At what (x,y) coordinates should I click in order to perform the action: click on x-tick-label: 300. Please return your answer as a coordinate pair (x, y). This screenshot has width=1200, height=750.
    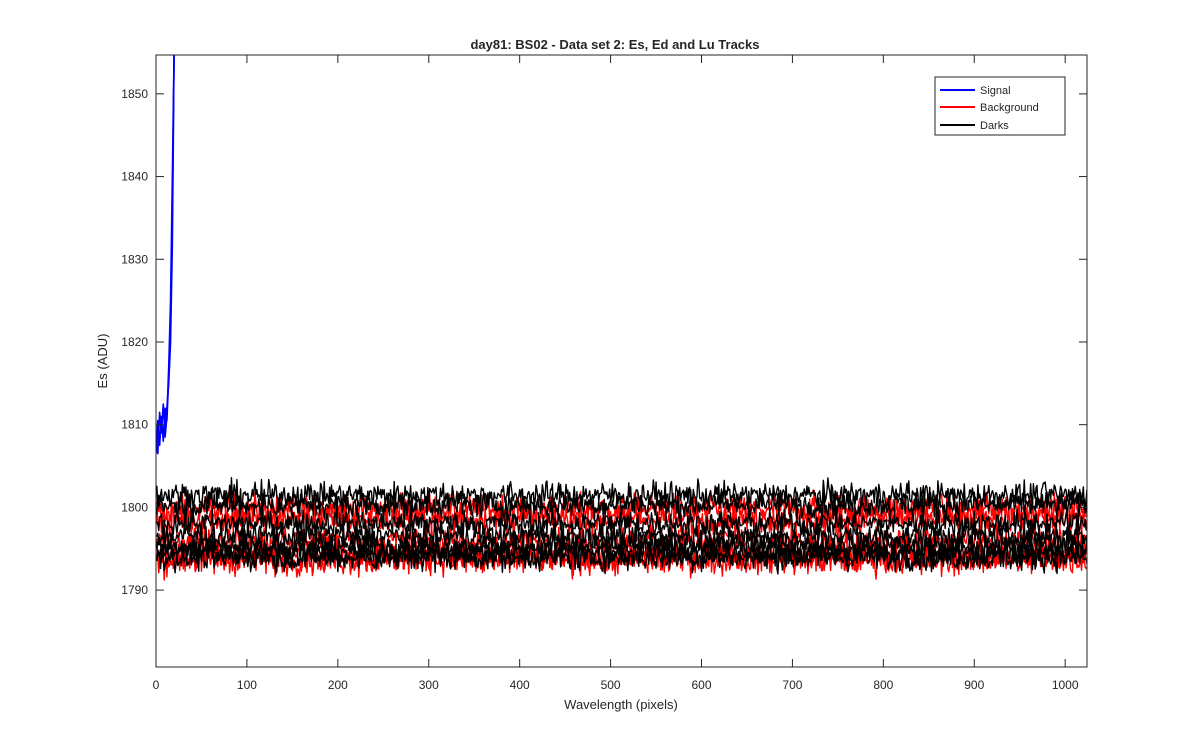
    Looking at the image, I should click on (429, 685).